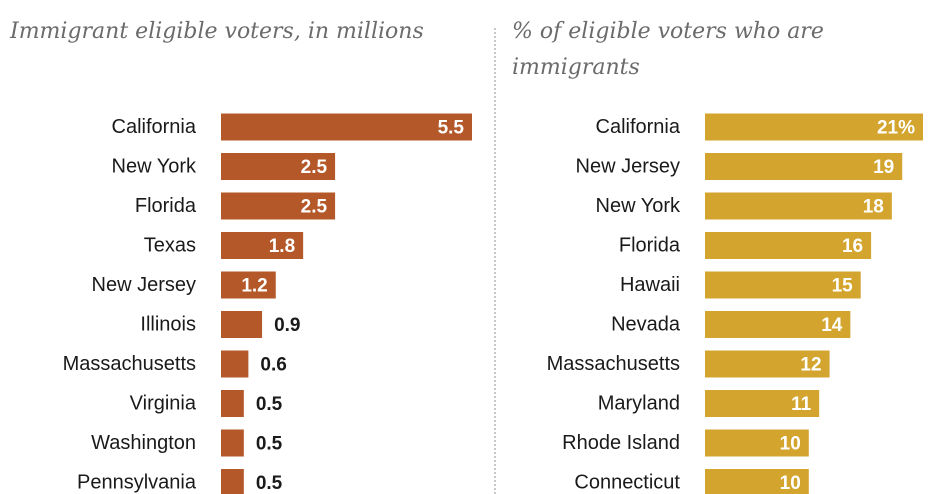 This screenshot has height=494, width=936. I want to click on category-label: Connecticut, so click(627, 483).